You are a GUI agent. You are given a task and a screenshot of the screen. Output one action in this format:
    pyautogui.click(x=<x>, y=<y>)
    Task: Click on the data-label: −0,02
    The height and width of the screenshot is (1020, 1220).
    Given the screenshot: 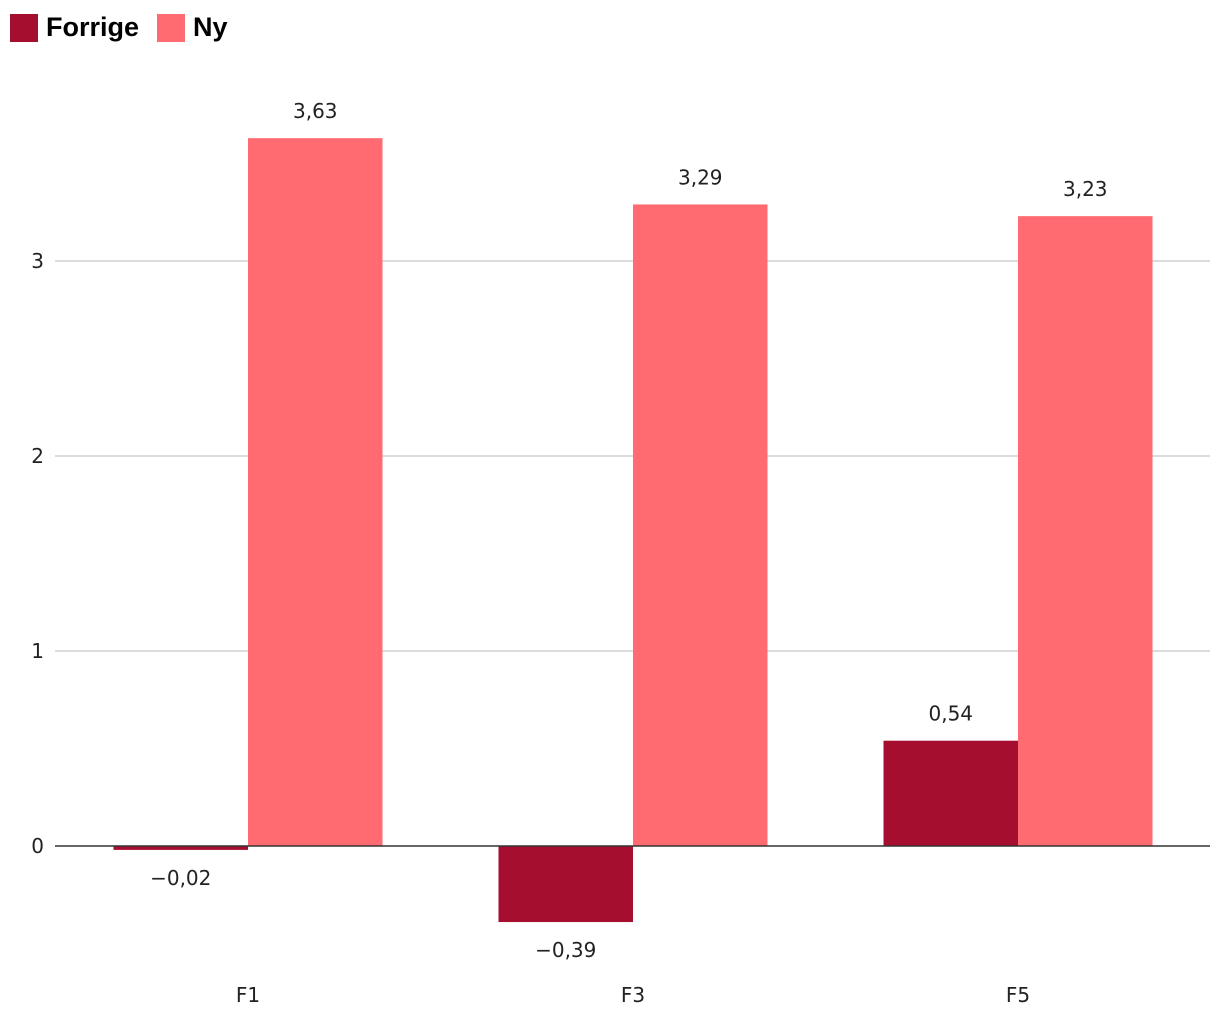 What is the action you would take?
    pyautogui.click(x=180, y=878)
    